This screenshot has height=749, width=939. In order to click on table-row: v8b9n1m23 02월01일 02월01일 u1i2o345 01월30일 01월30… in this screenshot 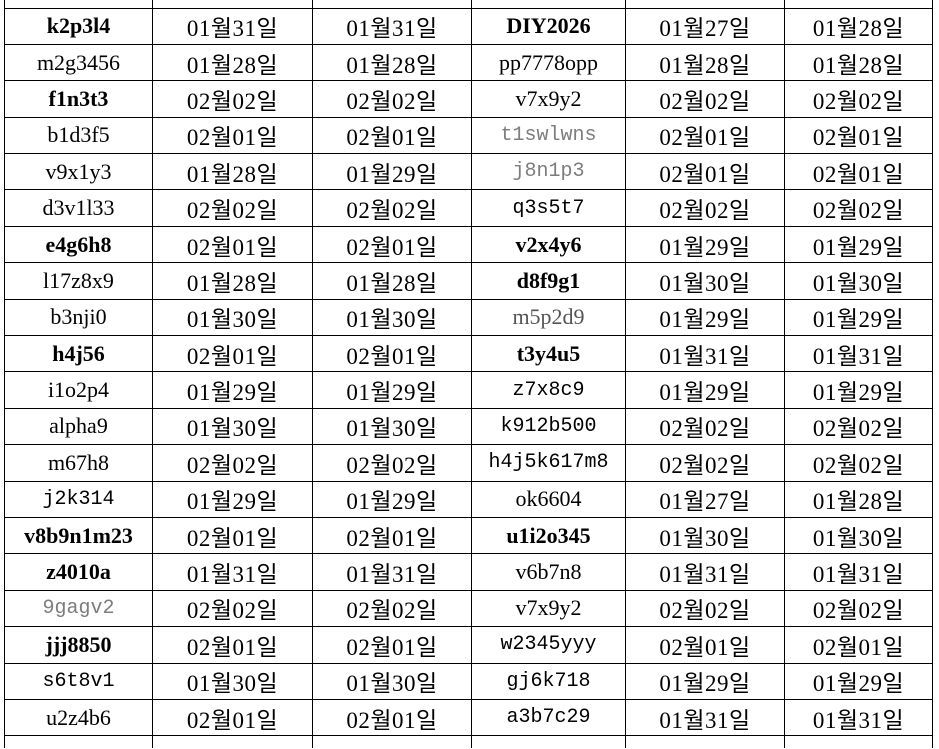, I will do `click(468, 535)`.